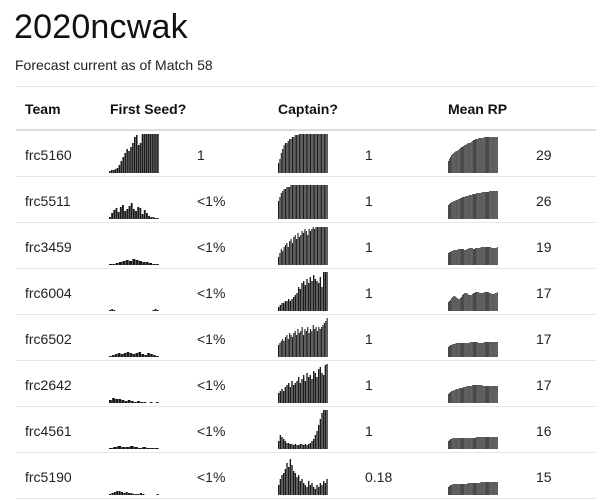 The image size is (613, 500). What do you see at coordinates (478, 109) in the screenshot?
I see `column-header-mean-rp: Mean RP` at bounding box center [478, 109].